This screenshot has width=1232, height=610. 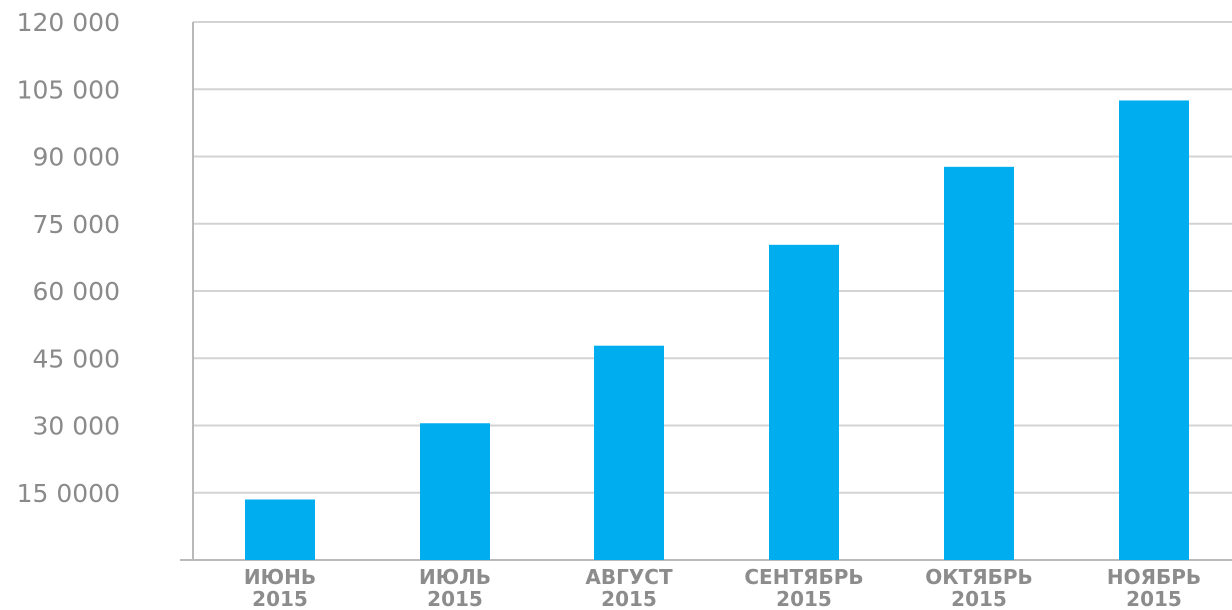 I want to click on y-tick-label: 105 000, so click(x=68, y=89).